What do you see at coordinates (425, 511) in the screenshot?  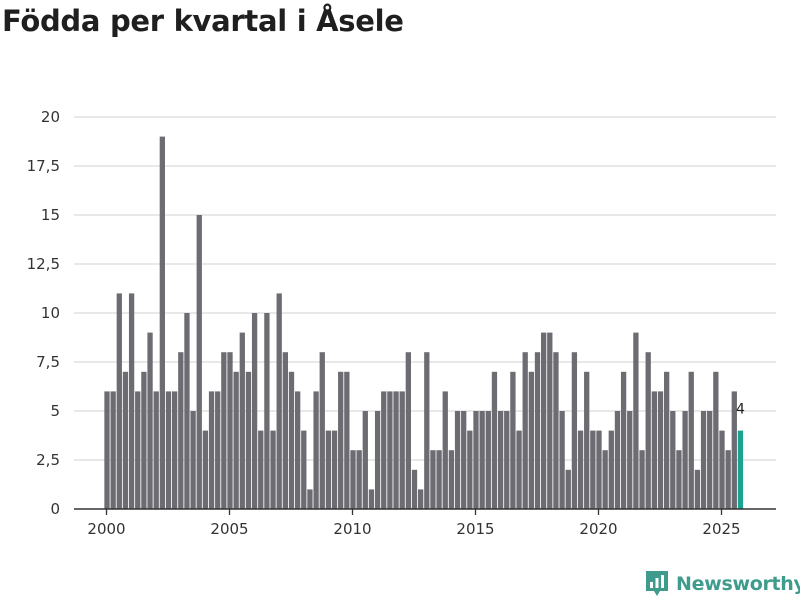 I see `axes` at bounding box center [425, 511].